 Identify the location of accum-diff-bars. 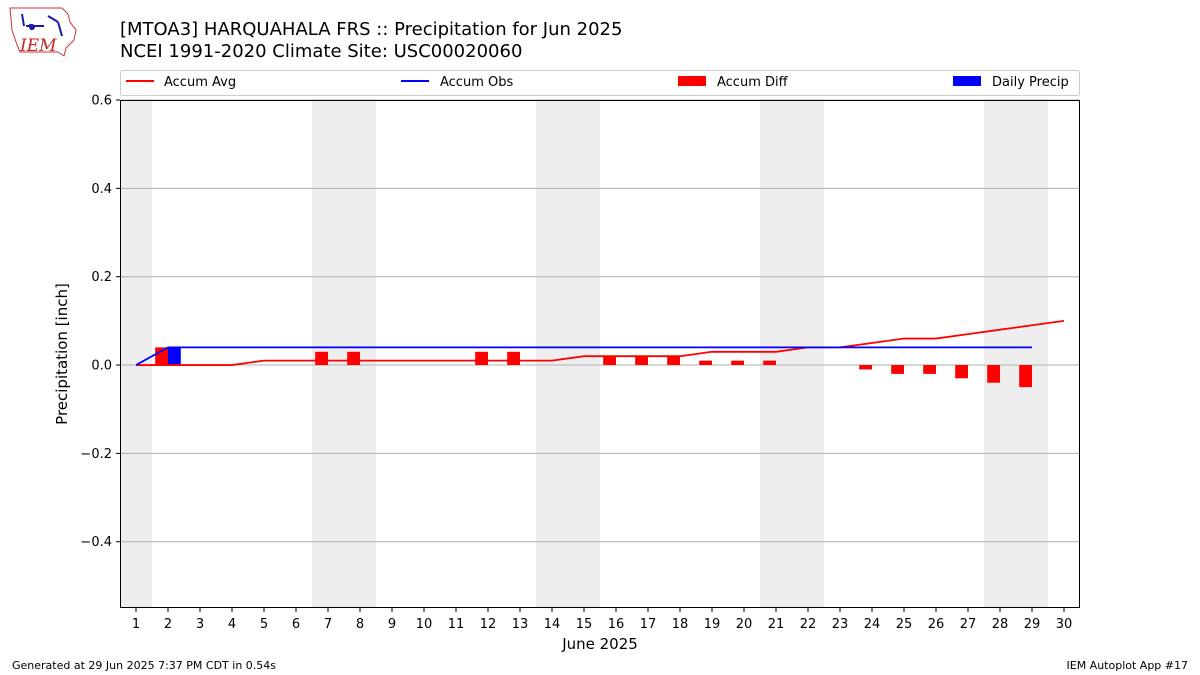
(593, 367).